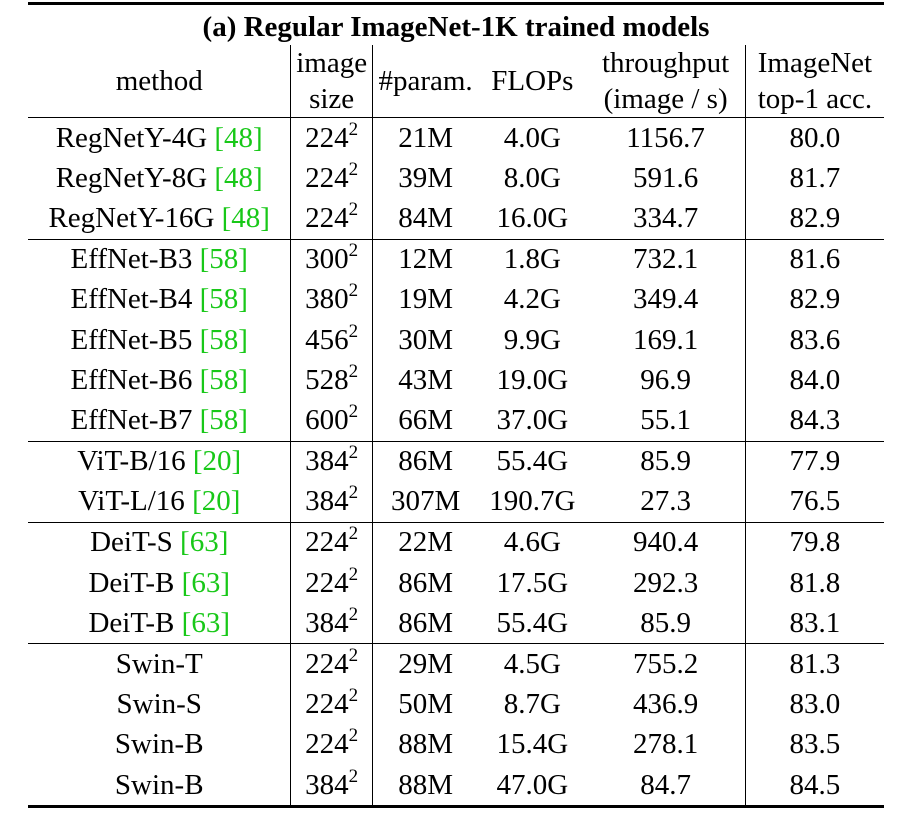 The width and height of the screenshot is (912, 823). I want to click on cell-image-size: 3002, so click(331, 259).